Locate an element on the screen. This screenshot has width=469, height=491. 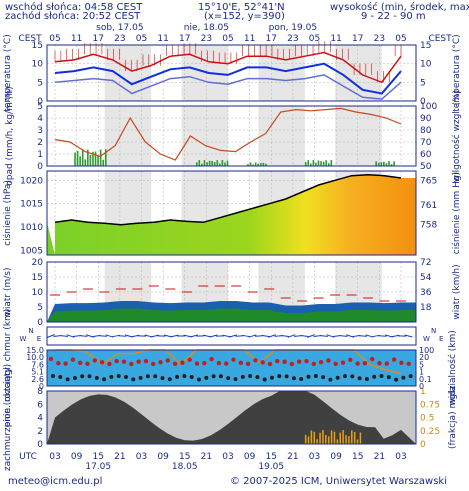
humidity-ytick-right: 60 is located at coordinates (426, 155).